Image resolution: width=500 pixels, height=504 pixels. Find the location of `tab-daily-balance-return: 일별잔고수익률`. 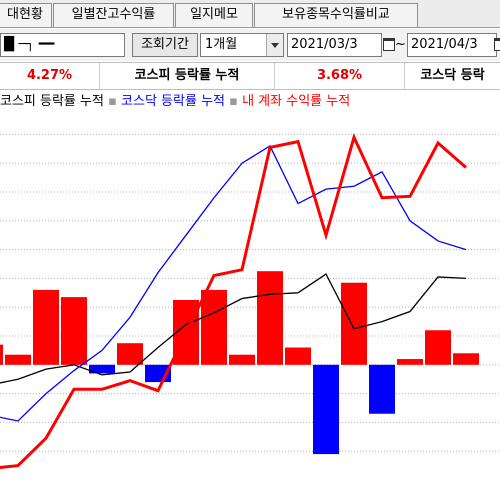

tab-daily-balance-return: 일별잔고수익률 is located at coordinates (113, 15).